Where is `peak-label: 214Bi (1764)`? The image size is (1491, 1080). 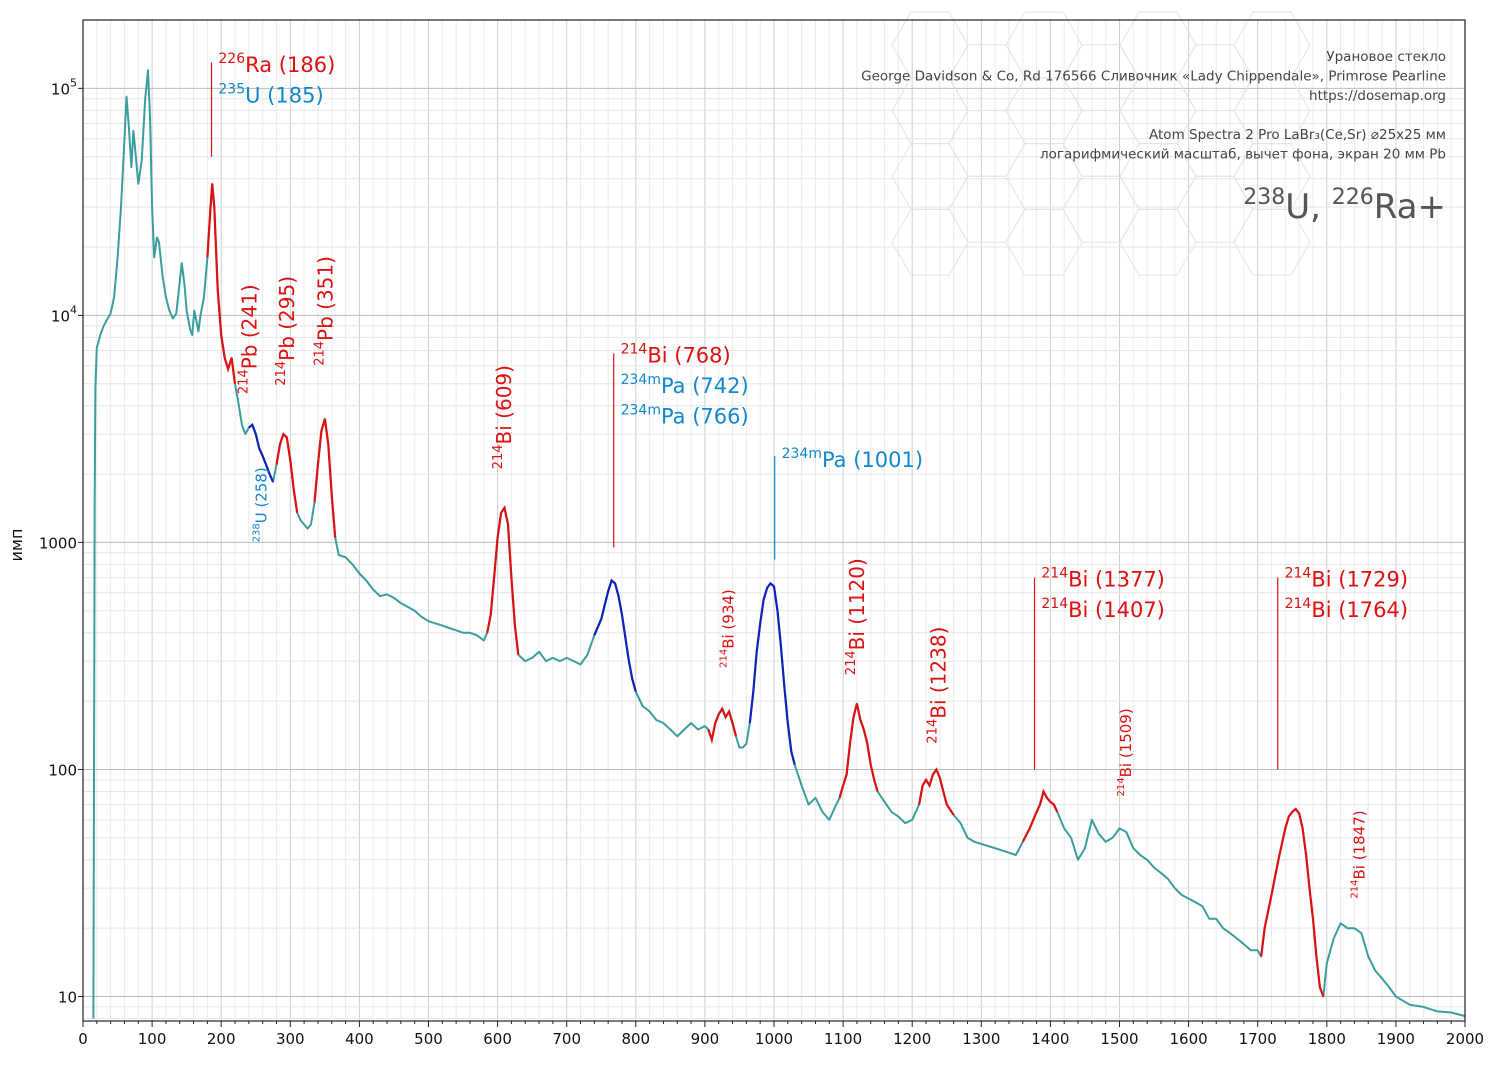
peak-label: 214Bi (1764) is located at coordinates (1346, 609).